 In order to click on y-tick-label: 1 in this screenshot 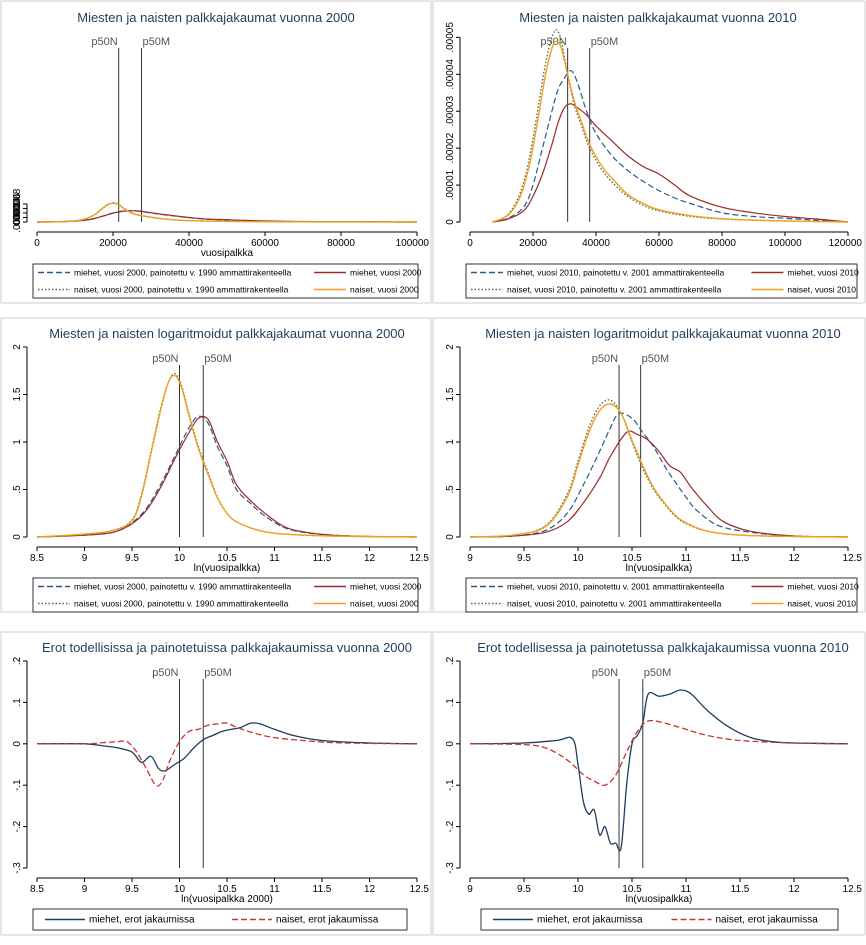, I will do `click(17, 442)`.